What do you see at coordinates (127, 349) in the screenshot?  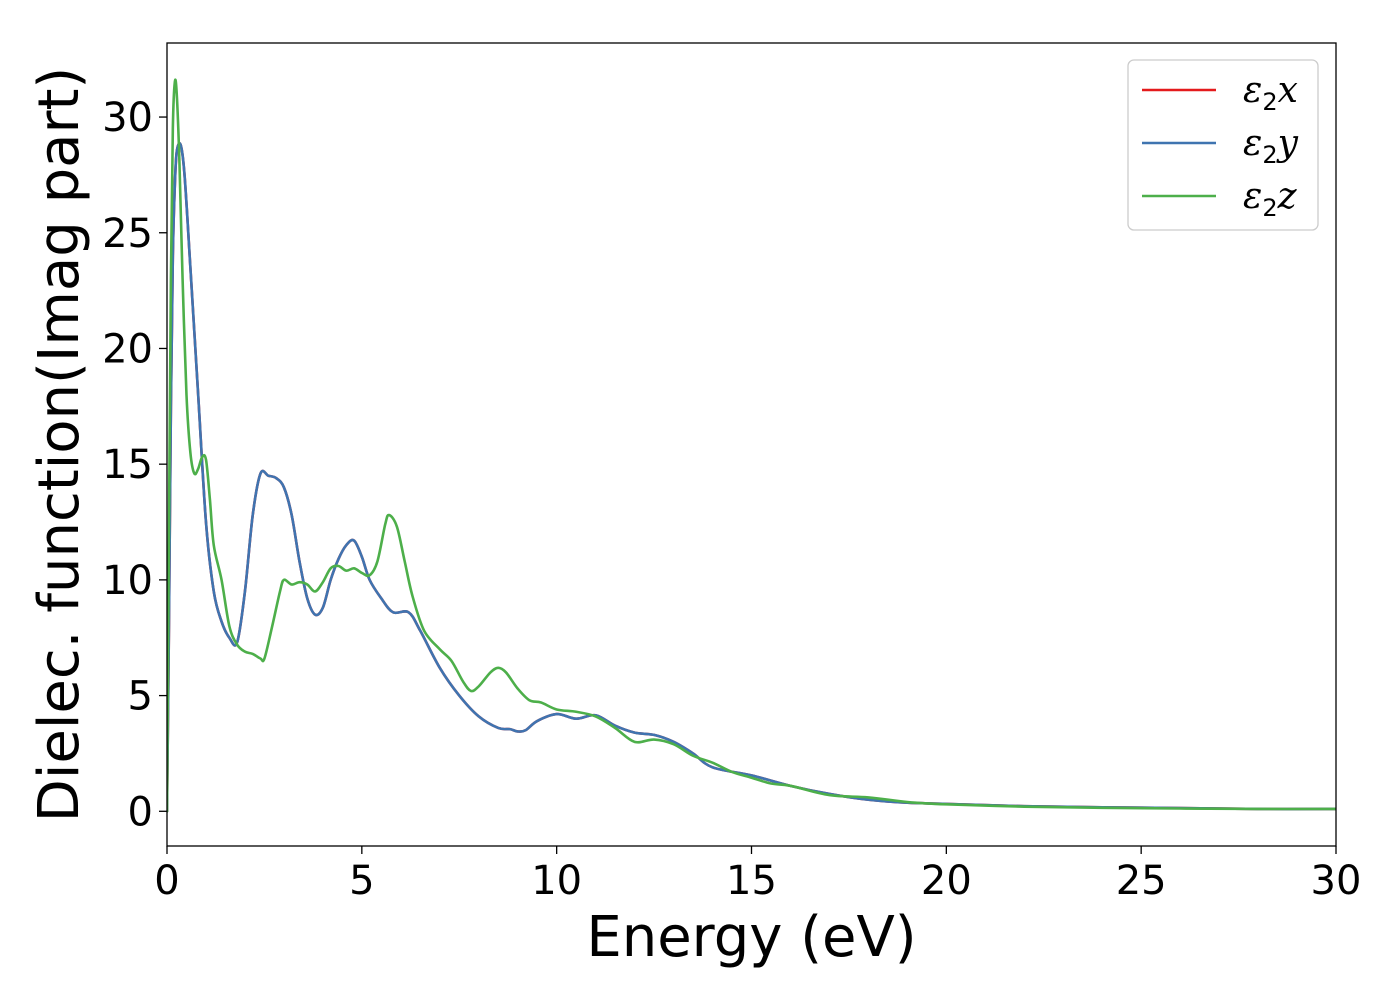 I see `y-tick-label: 20` at bounding box center [127, 349].